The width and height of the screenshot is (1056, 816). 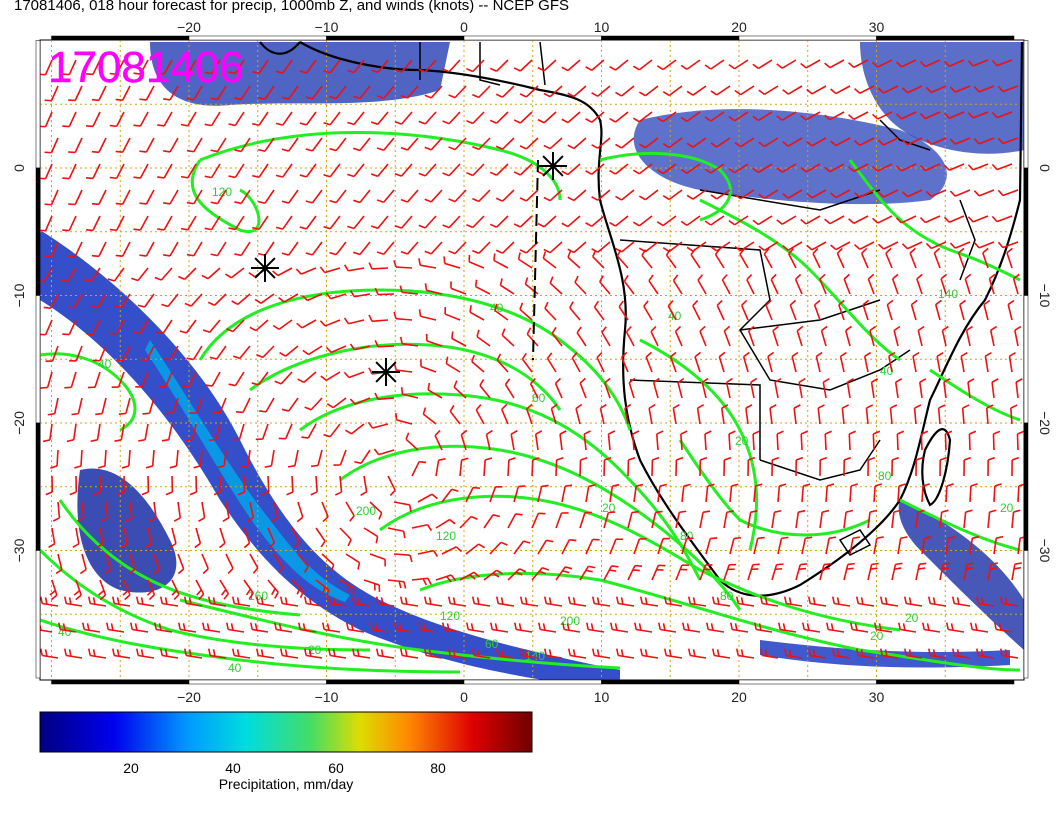 I want to click on madagascar, so click(x=936, y=467).